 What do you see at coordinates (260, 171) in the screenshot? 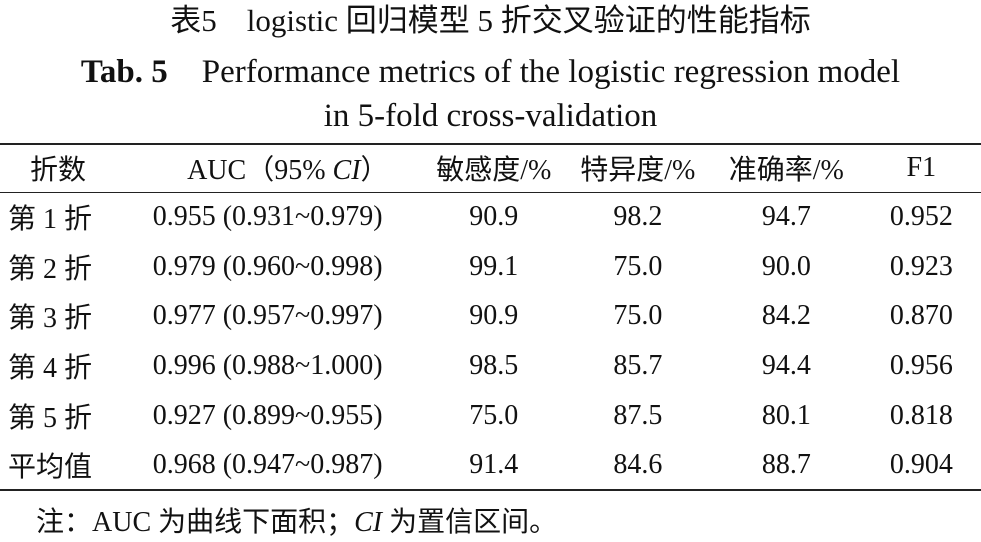
I see `header-auc-prefix: AUC（95%` at bounding box center [260, 171].